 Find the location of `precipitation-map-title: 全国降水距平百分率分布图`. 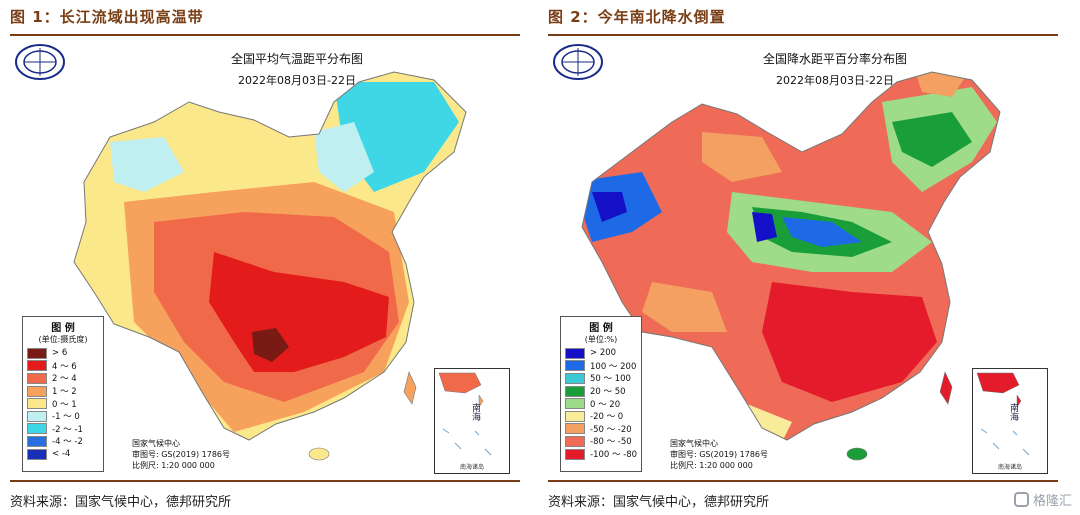

precipitation-map-title: 全国降水距平百分率分布图 is located at coordinates (834, 59).